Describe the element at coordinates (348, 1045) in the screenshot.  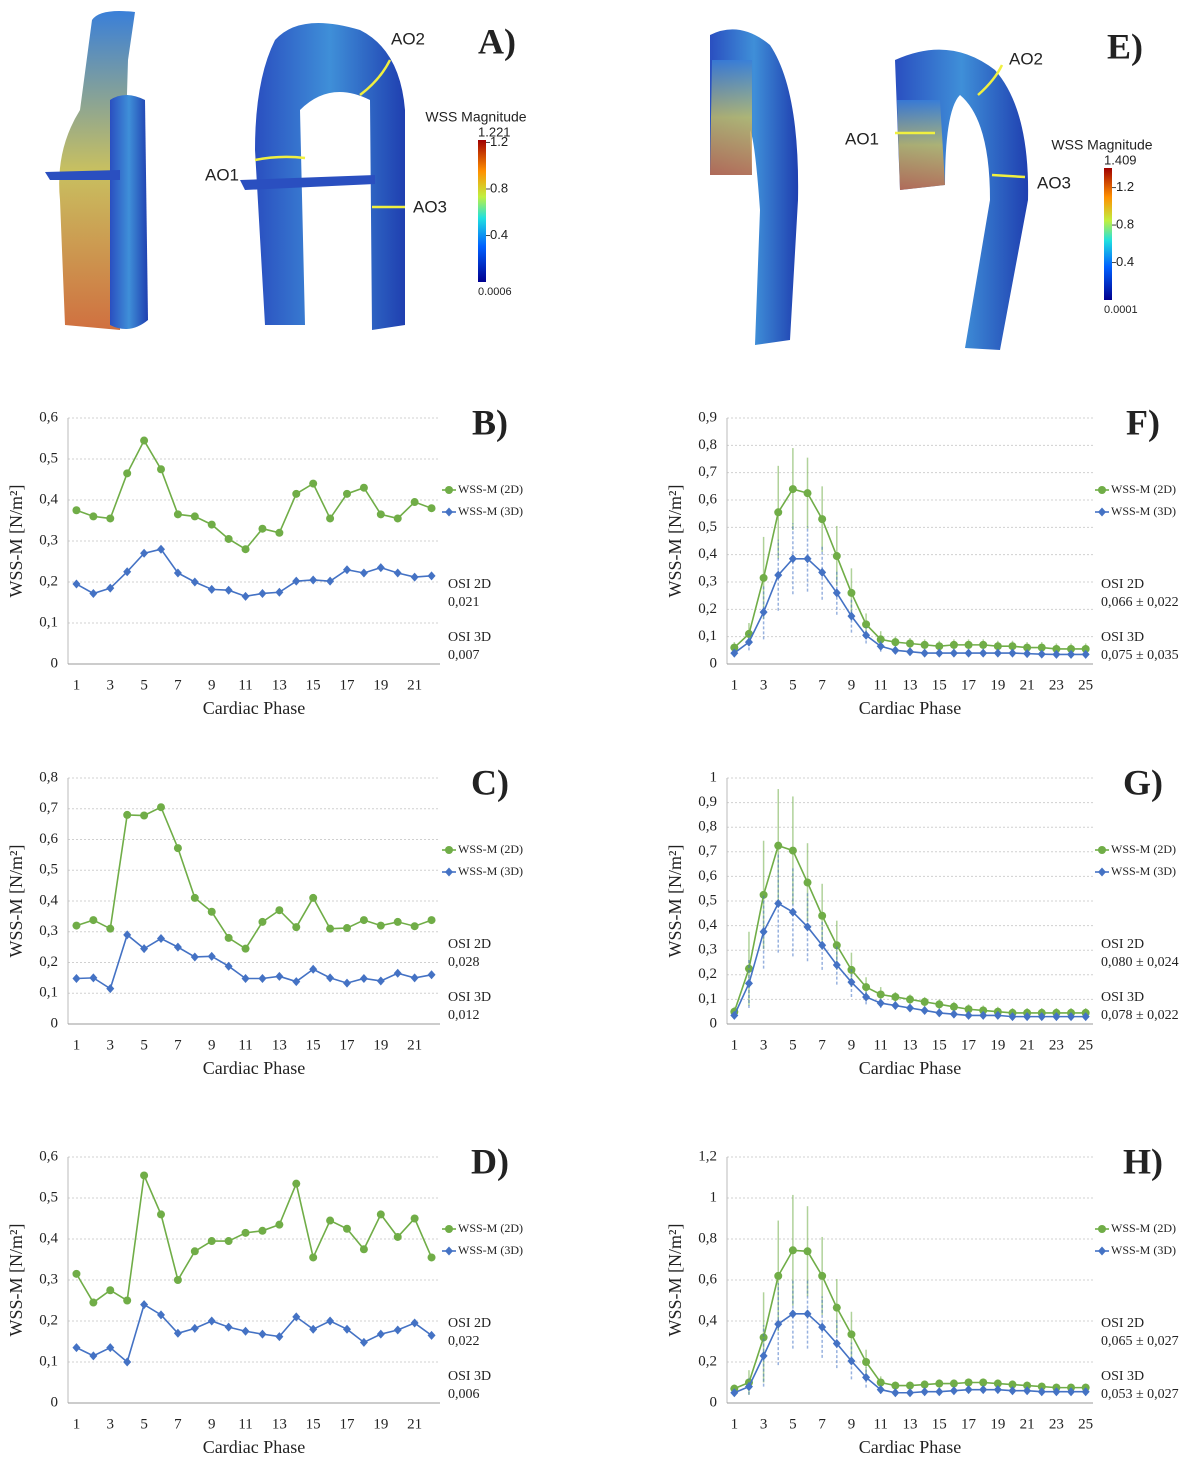
I see `x-tick-label: 17` at that location.